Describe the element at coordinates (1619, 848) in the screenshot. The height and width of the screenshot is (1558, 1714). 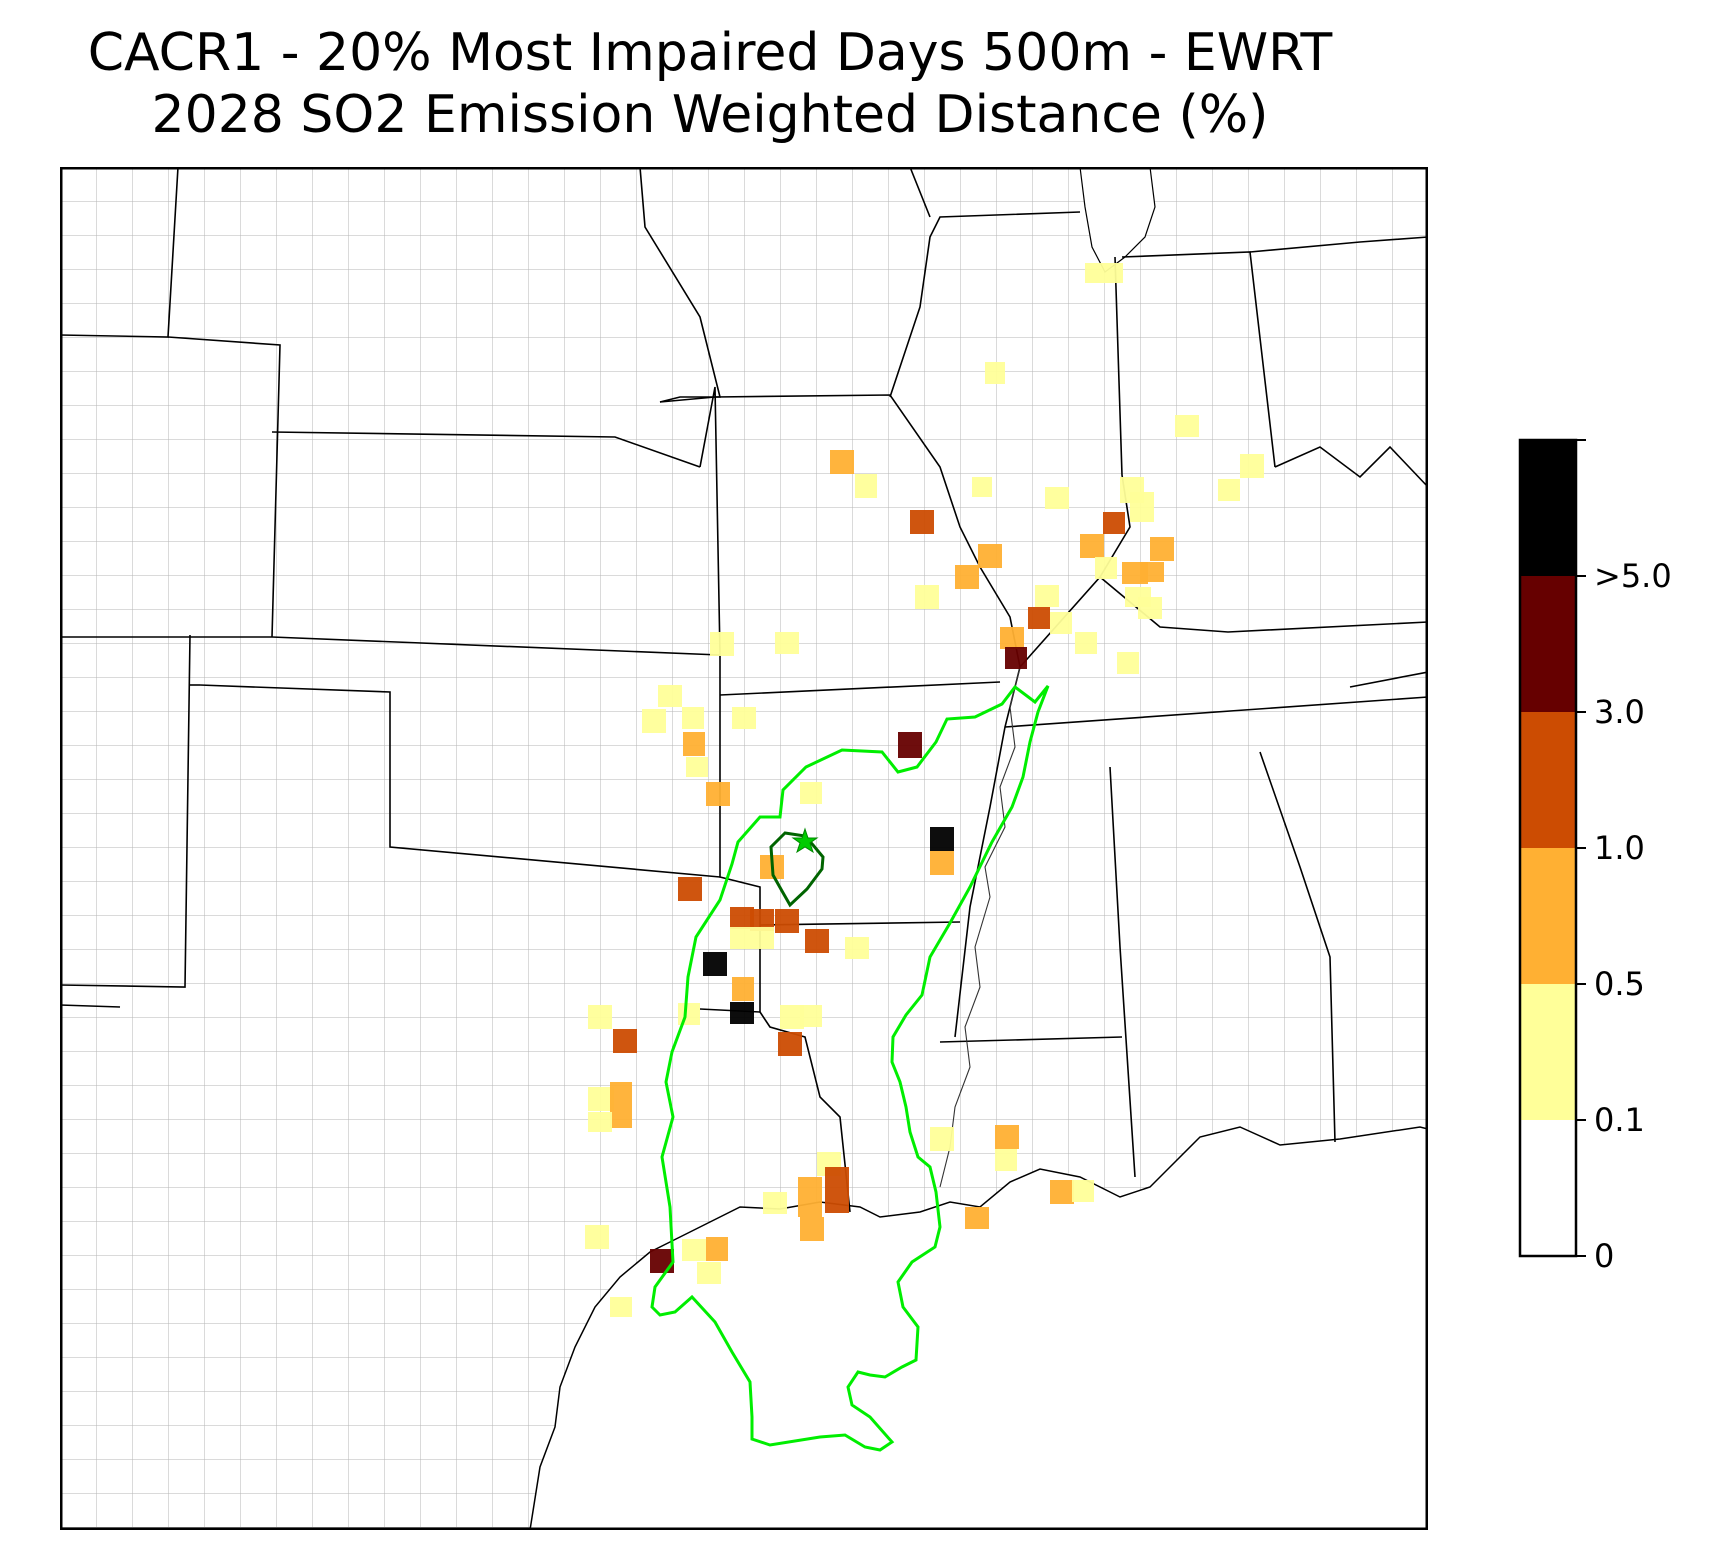
I see `colorbar-tick-label: 1.0` at that location.